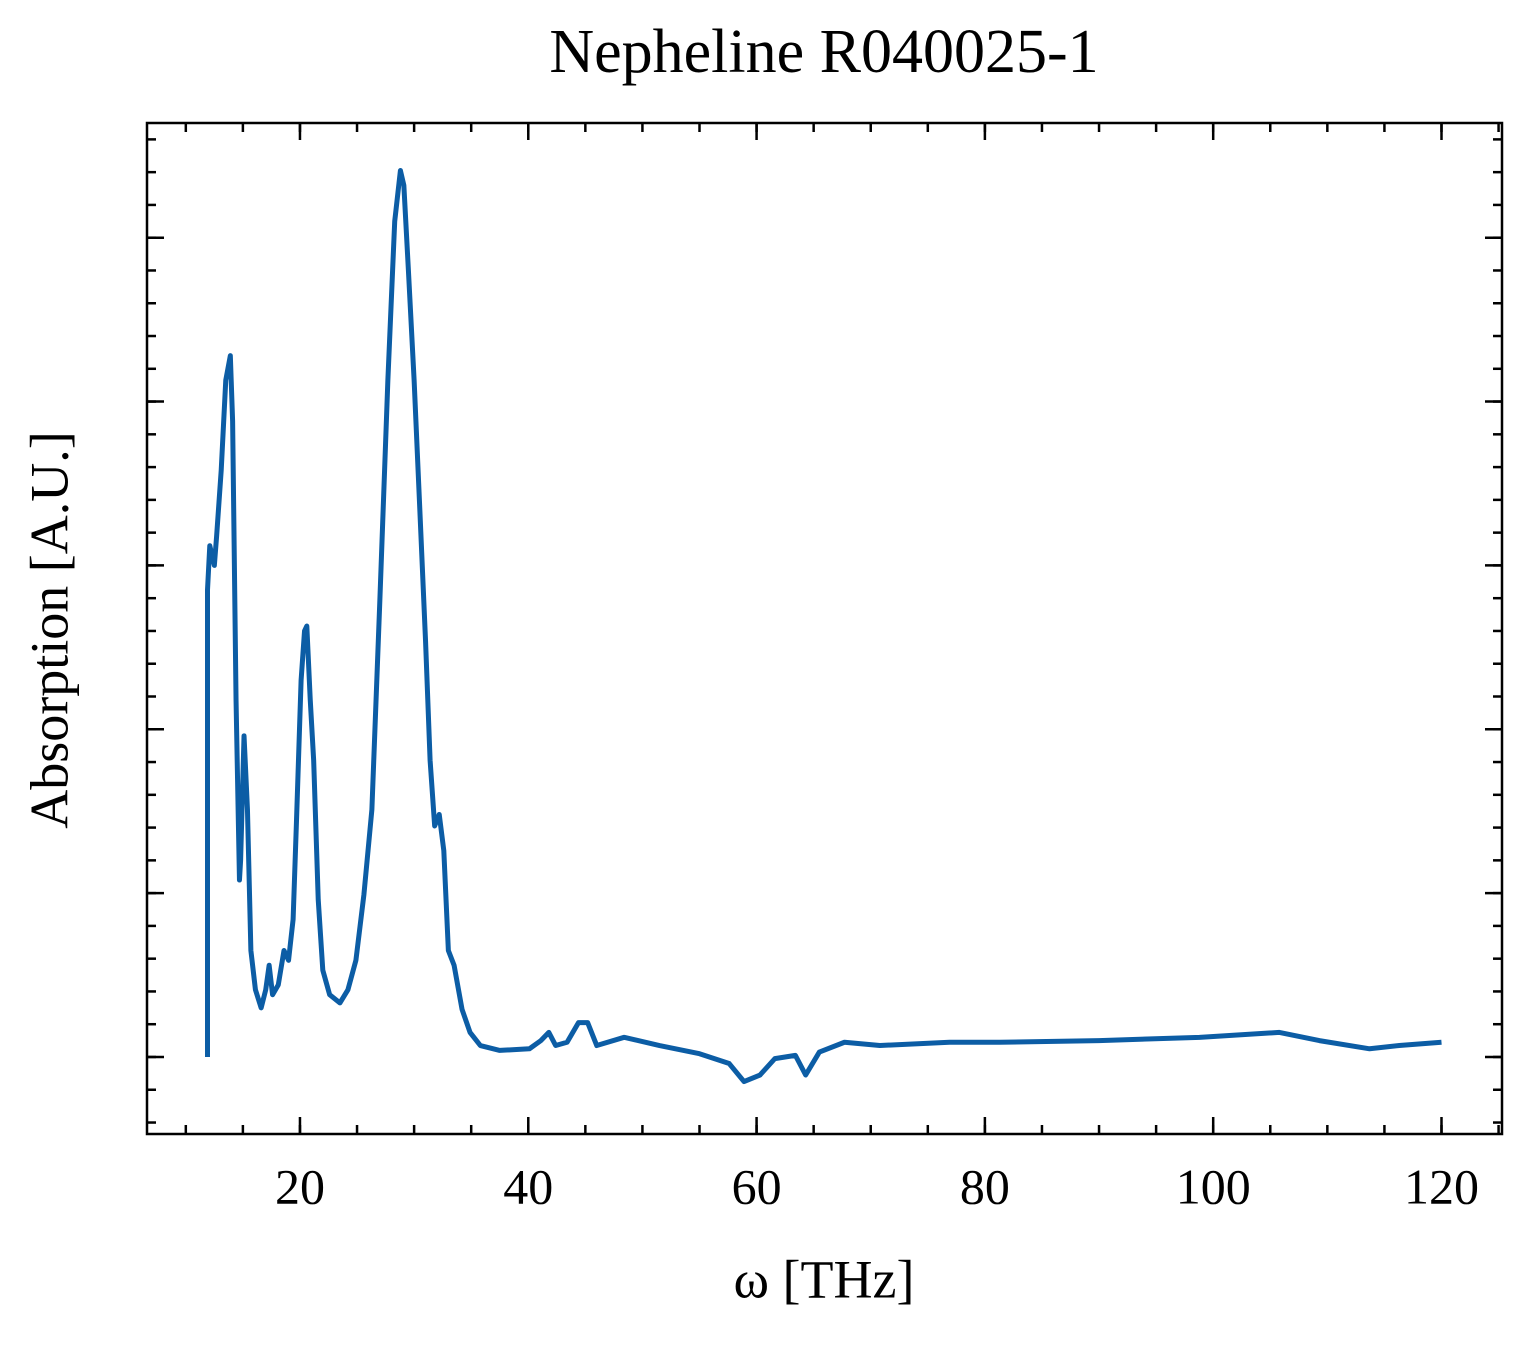 The image size is (1527, 1345). I want to click on x-axis-label: ω [THz], so click(824, 1279).